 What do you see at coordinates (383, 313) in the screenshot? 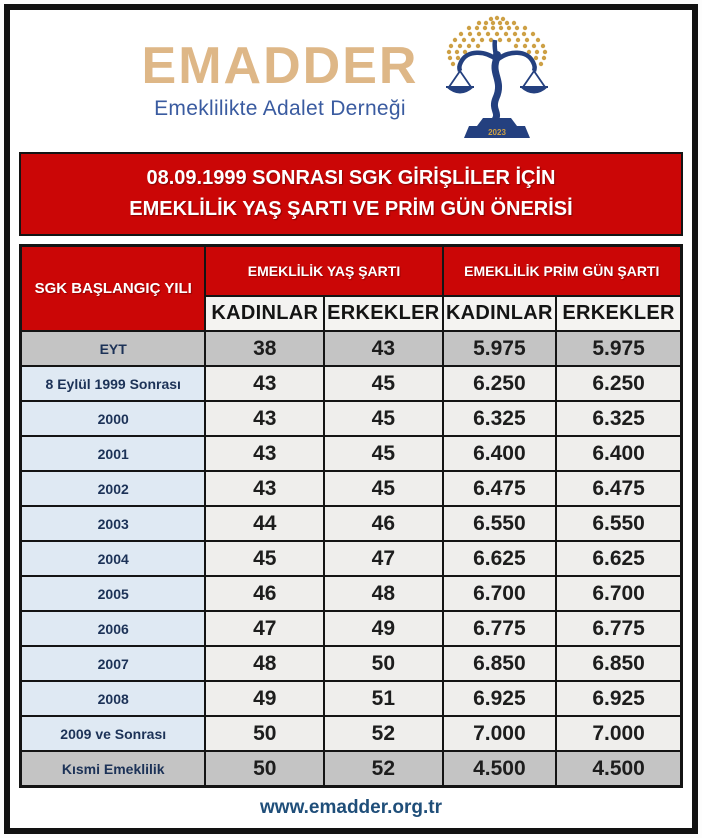
I see `sub-header-yas-erkekler: ERKEKLER` at bounding box center [383, 313].